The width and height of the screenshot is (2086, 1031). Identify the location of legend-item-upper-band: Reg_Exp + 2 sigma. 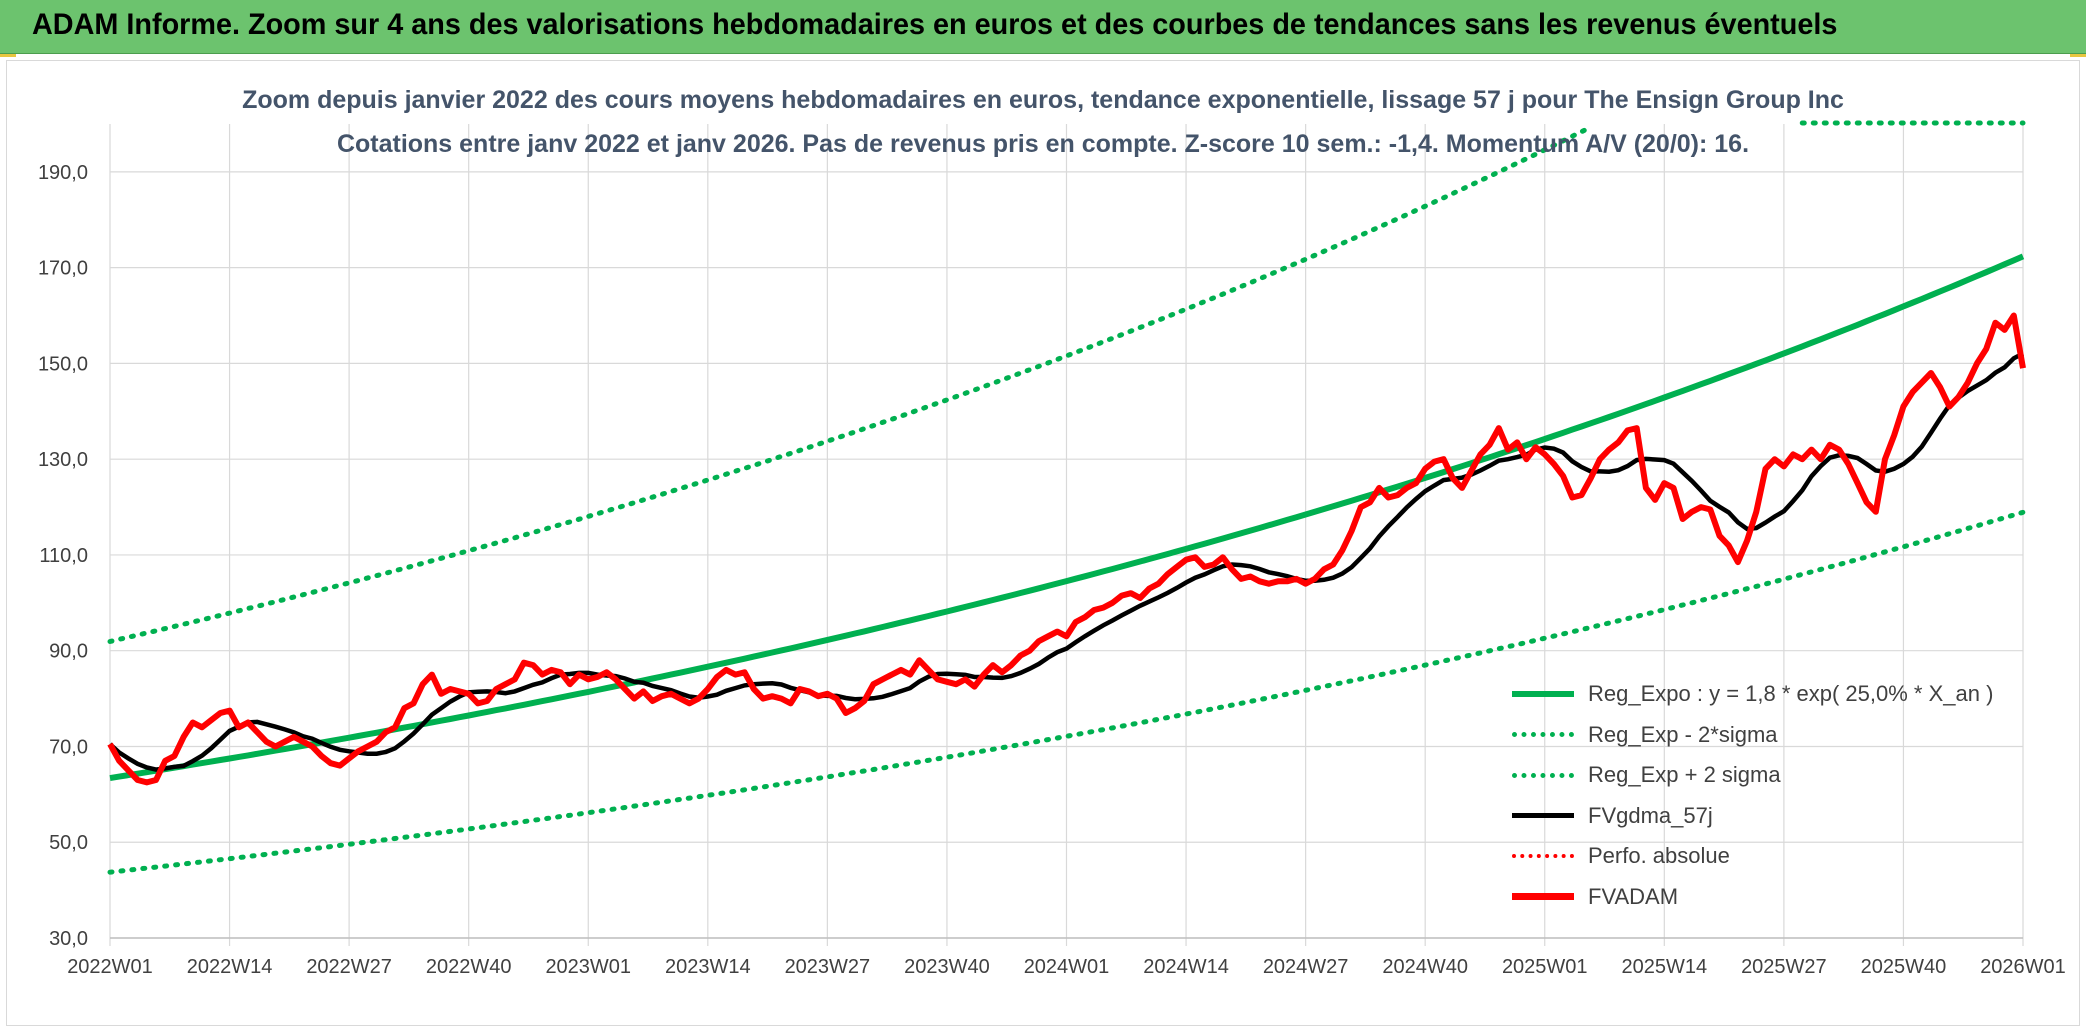
(1760, 775).